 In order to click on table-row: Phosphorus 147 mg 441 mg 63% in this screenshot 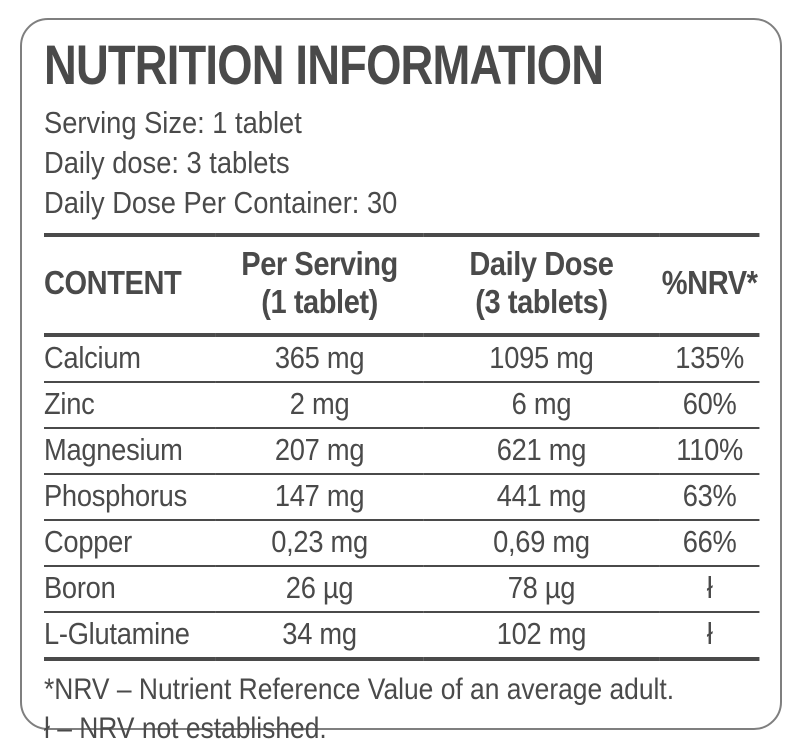, I will do `click(402, 497)`.